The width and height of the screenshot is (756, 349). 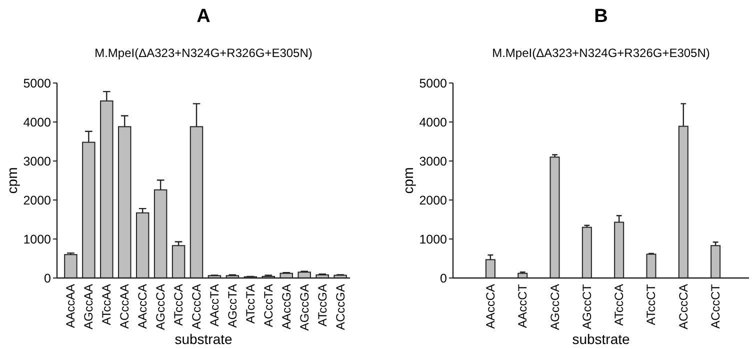 What do you see at coordinates (715, 306) in the screenshot?
I see `x-tick-label: ACccCT` at bounding box center [715, 306].